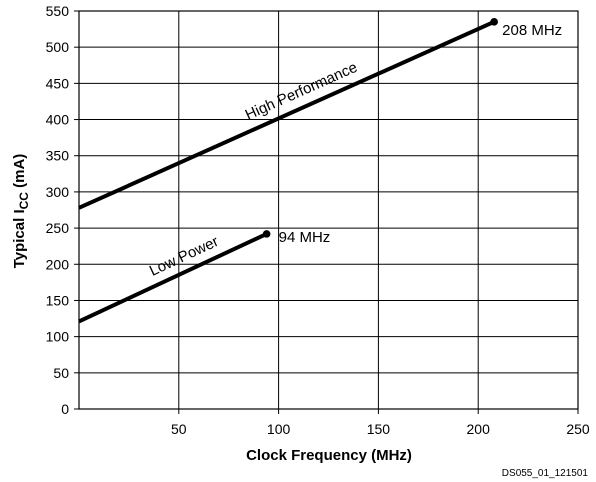 Image resolution: width=596 pixels, height=482 pixels. Describe the element at coordinates (58, 192) in the screenshot. I see `y-tick-label: 300` at that location.